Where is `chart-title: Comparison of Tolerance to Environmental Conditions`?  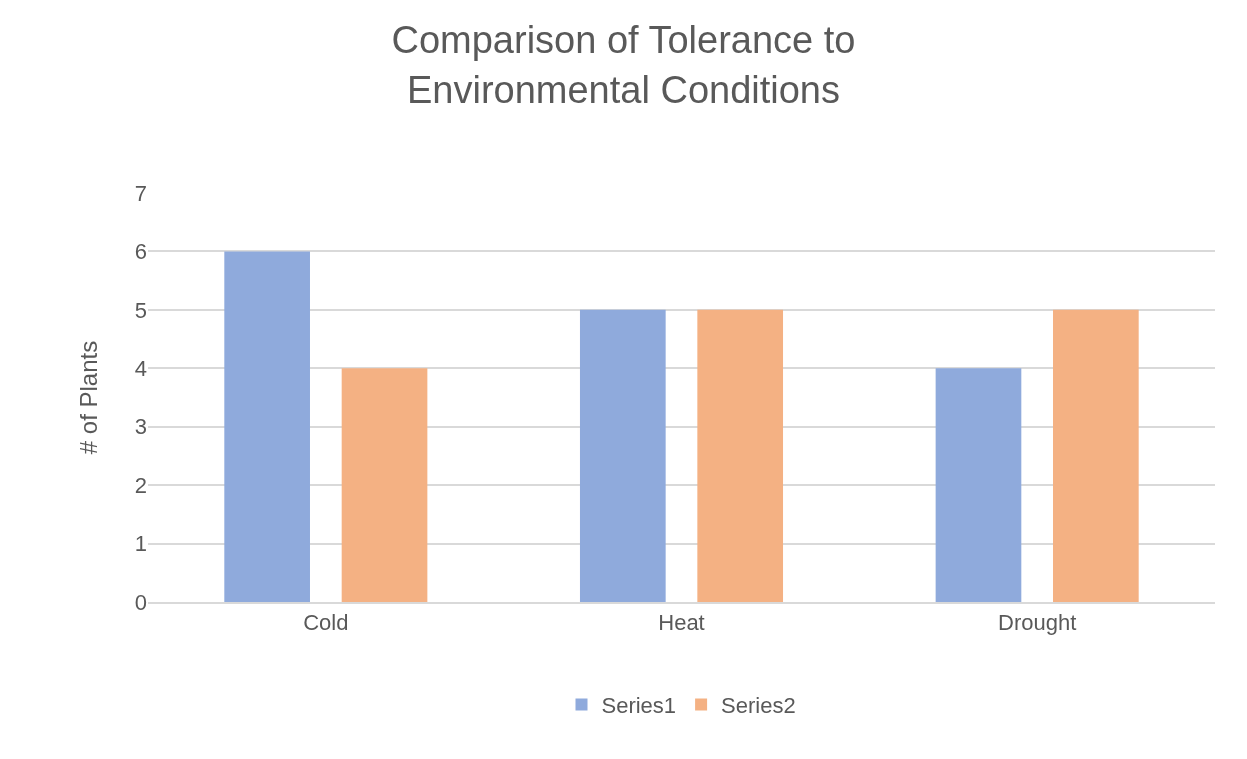 chart-title: Comparison of Tolerance to Environmental Conditions is located at coordinates (623, 65).